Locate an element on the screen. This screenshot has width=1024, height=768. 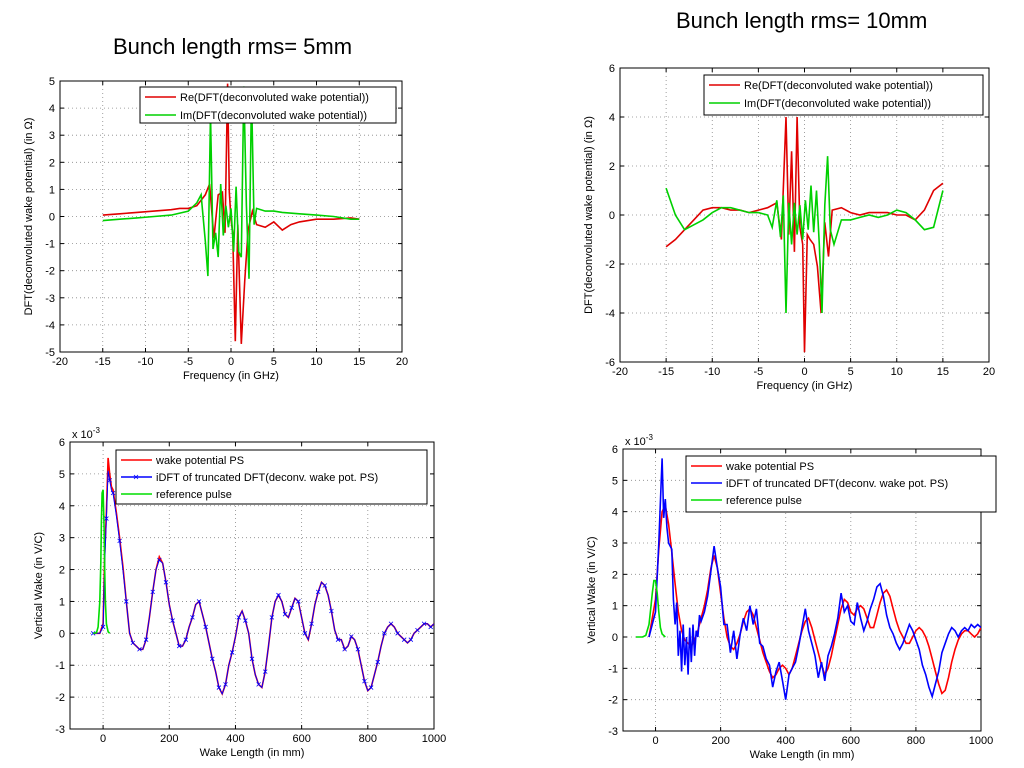
x-tick-label: -20 is located at coordinates (620, 372).